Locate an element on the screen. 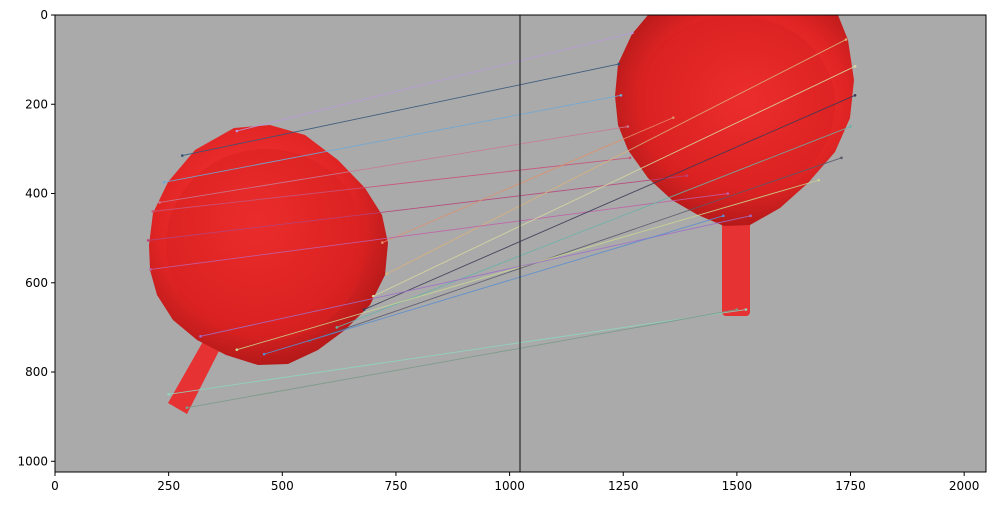 The height and width of the screenshot is (513, 994). right-red-cup is located at coordinates (734, 165).